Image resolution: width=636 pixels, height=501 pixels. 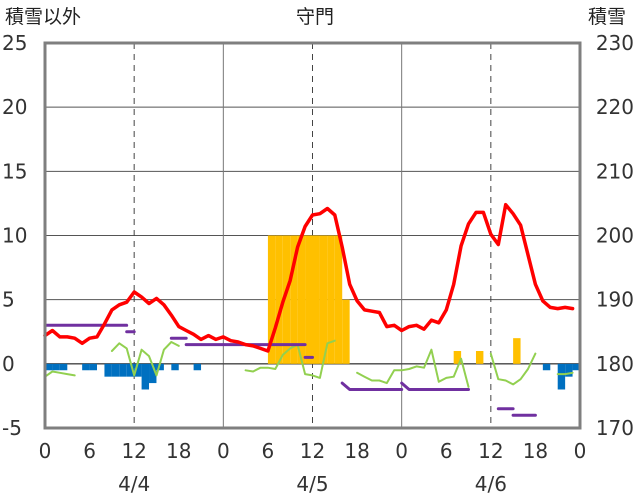 I want to click on y-right-tick-label: 210, so click(x=615, y=171).